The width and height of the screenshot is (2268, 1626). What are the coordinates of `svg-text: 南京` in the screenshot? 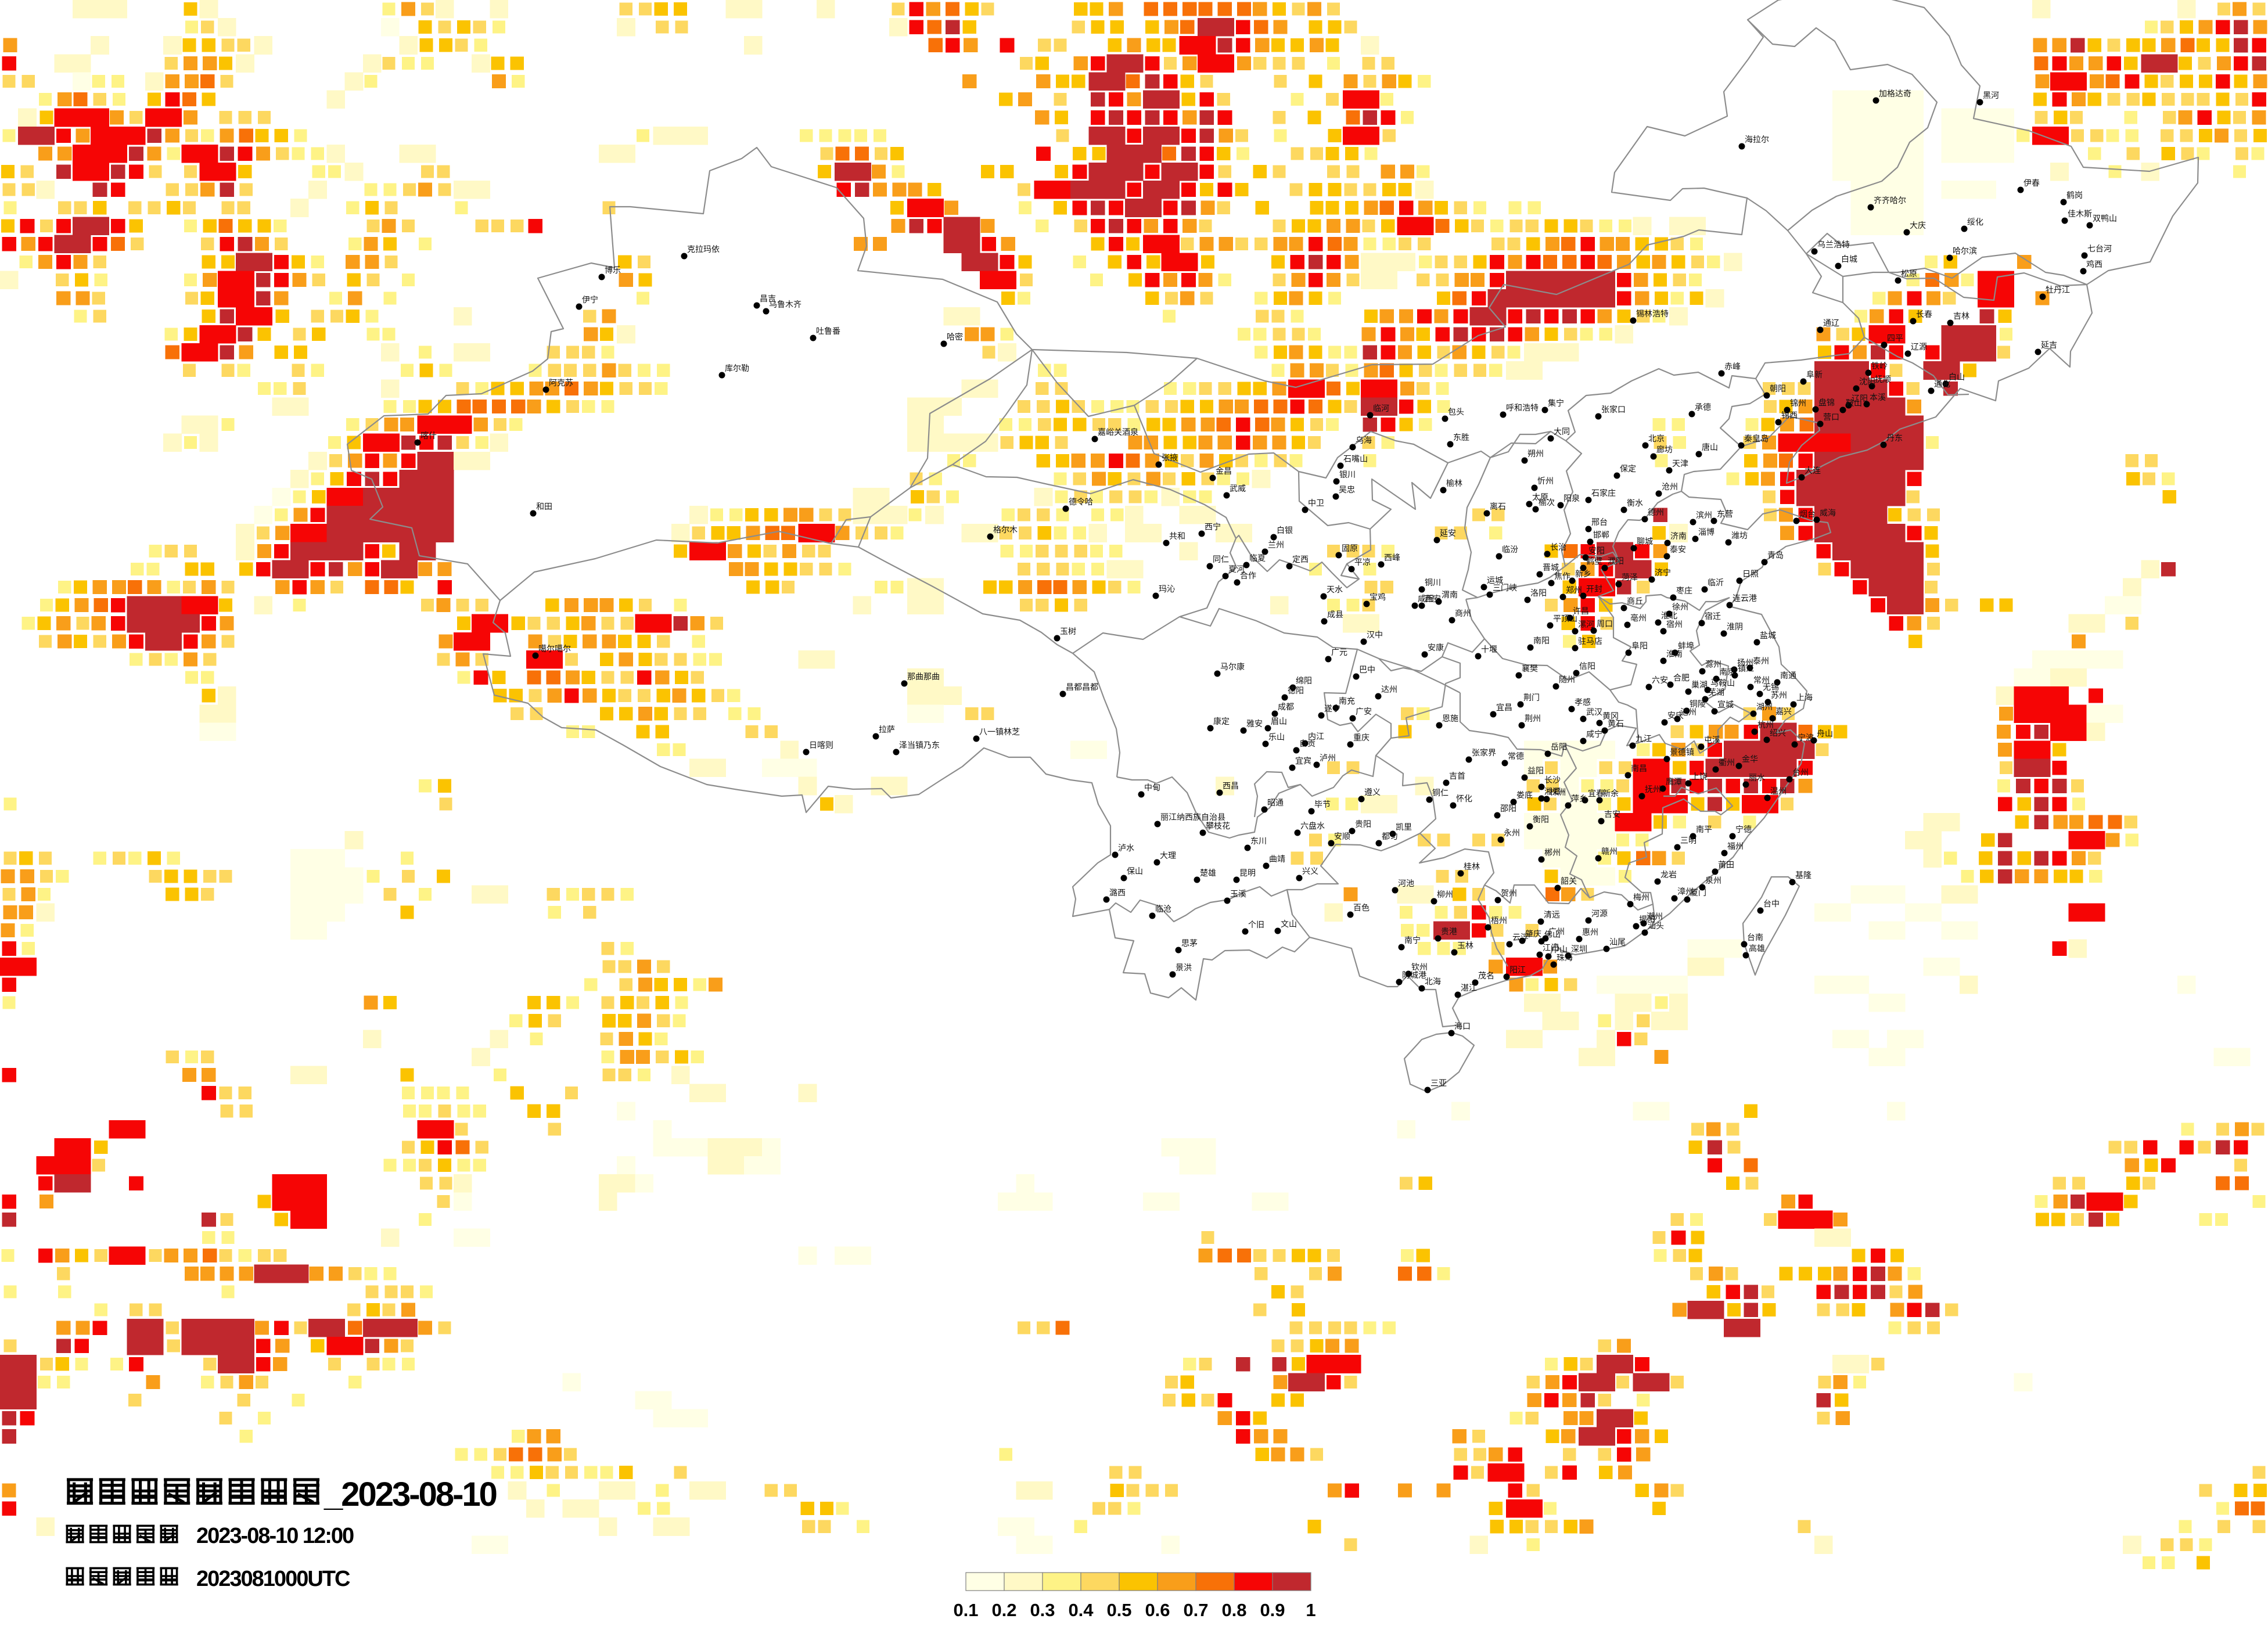 It's located at (1727, 672).